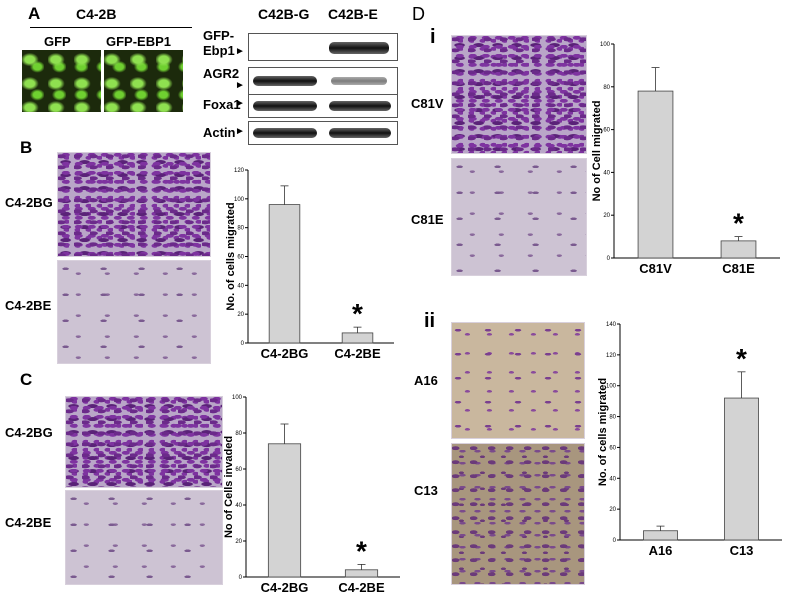  Describe the element at coordinates (96, 14) in the screenshot. I see `cell-line-header: C4-2B` at that location.